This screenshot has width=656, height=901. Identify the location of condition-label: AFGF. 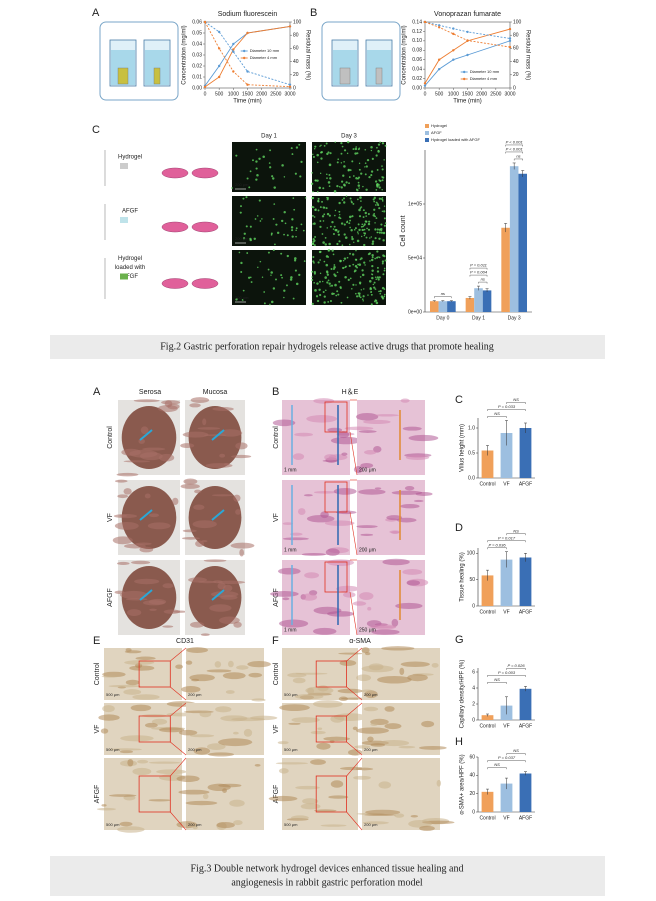
(130, 212).